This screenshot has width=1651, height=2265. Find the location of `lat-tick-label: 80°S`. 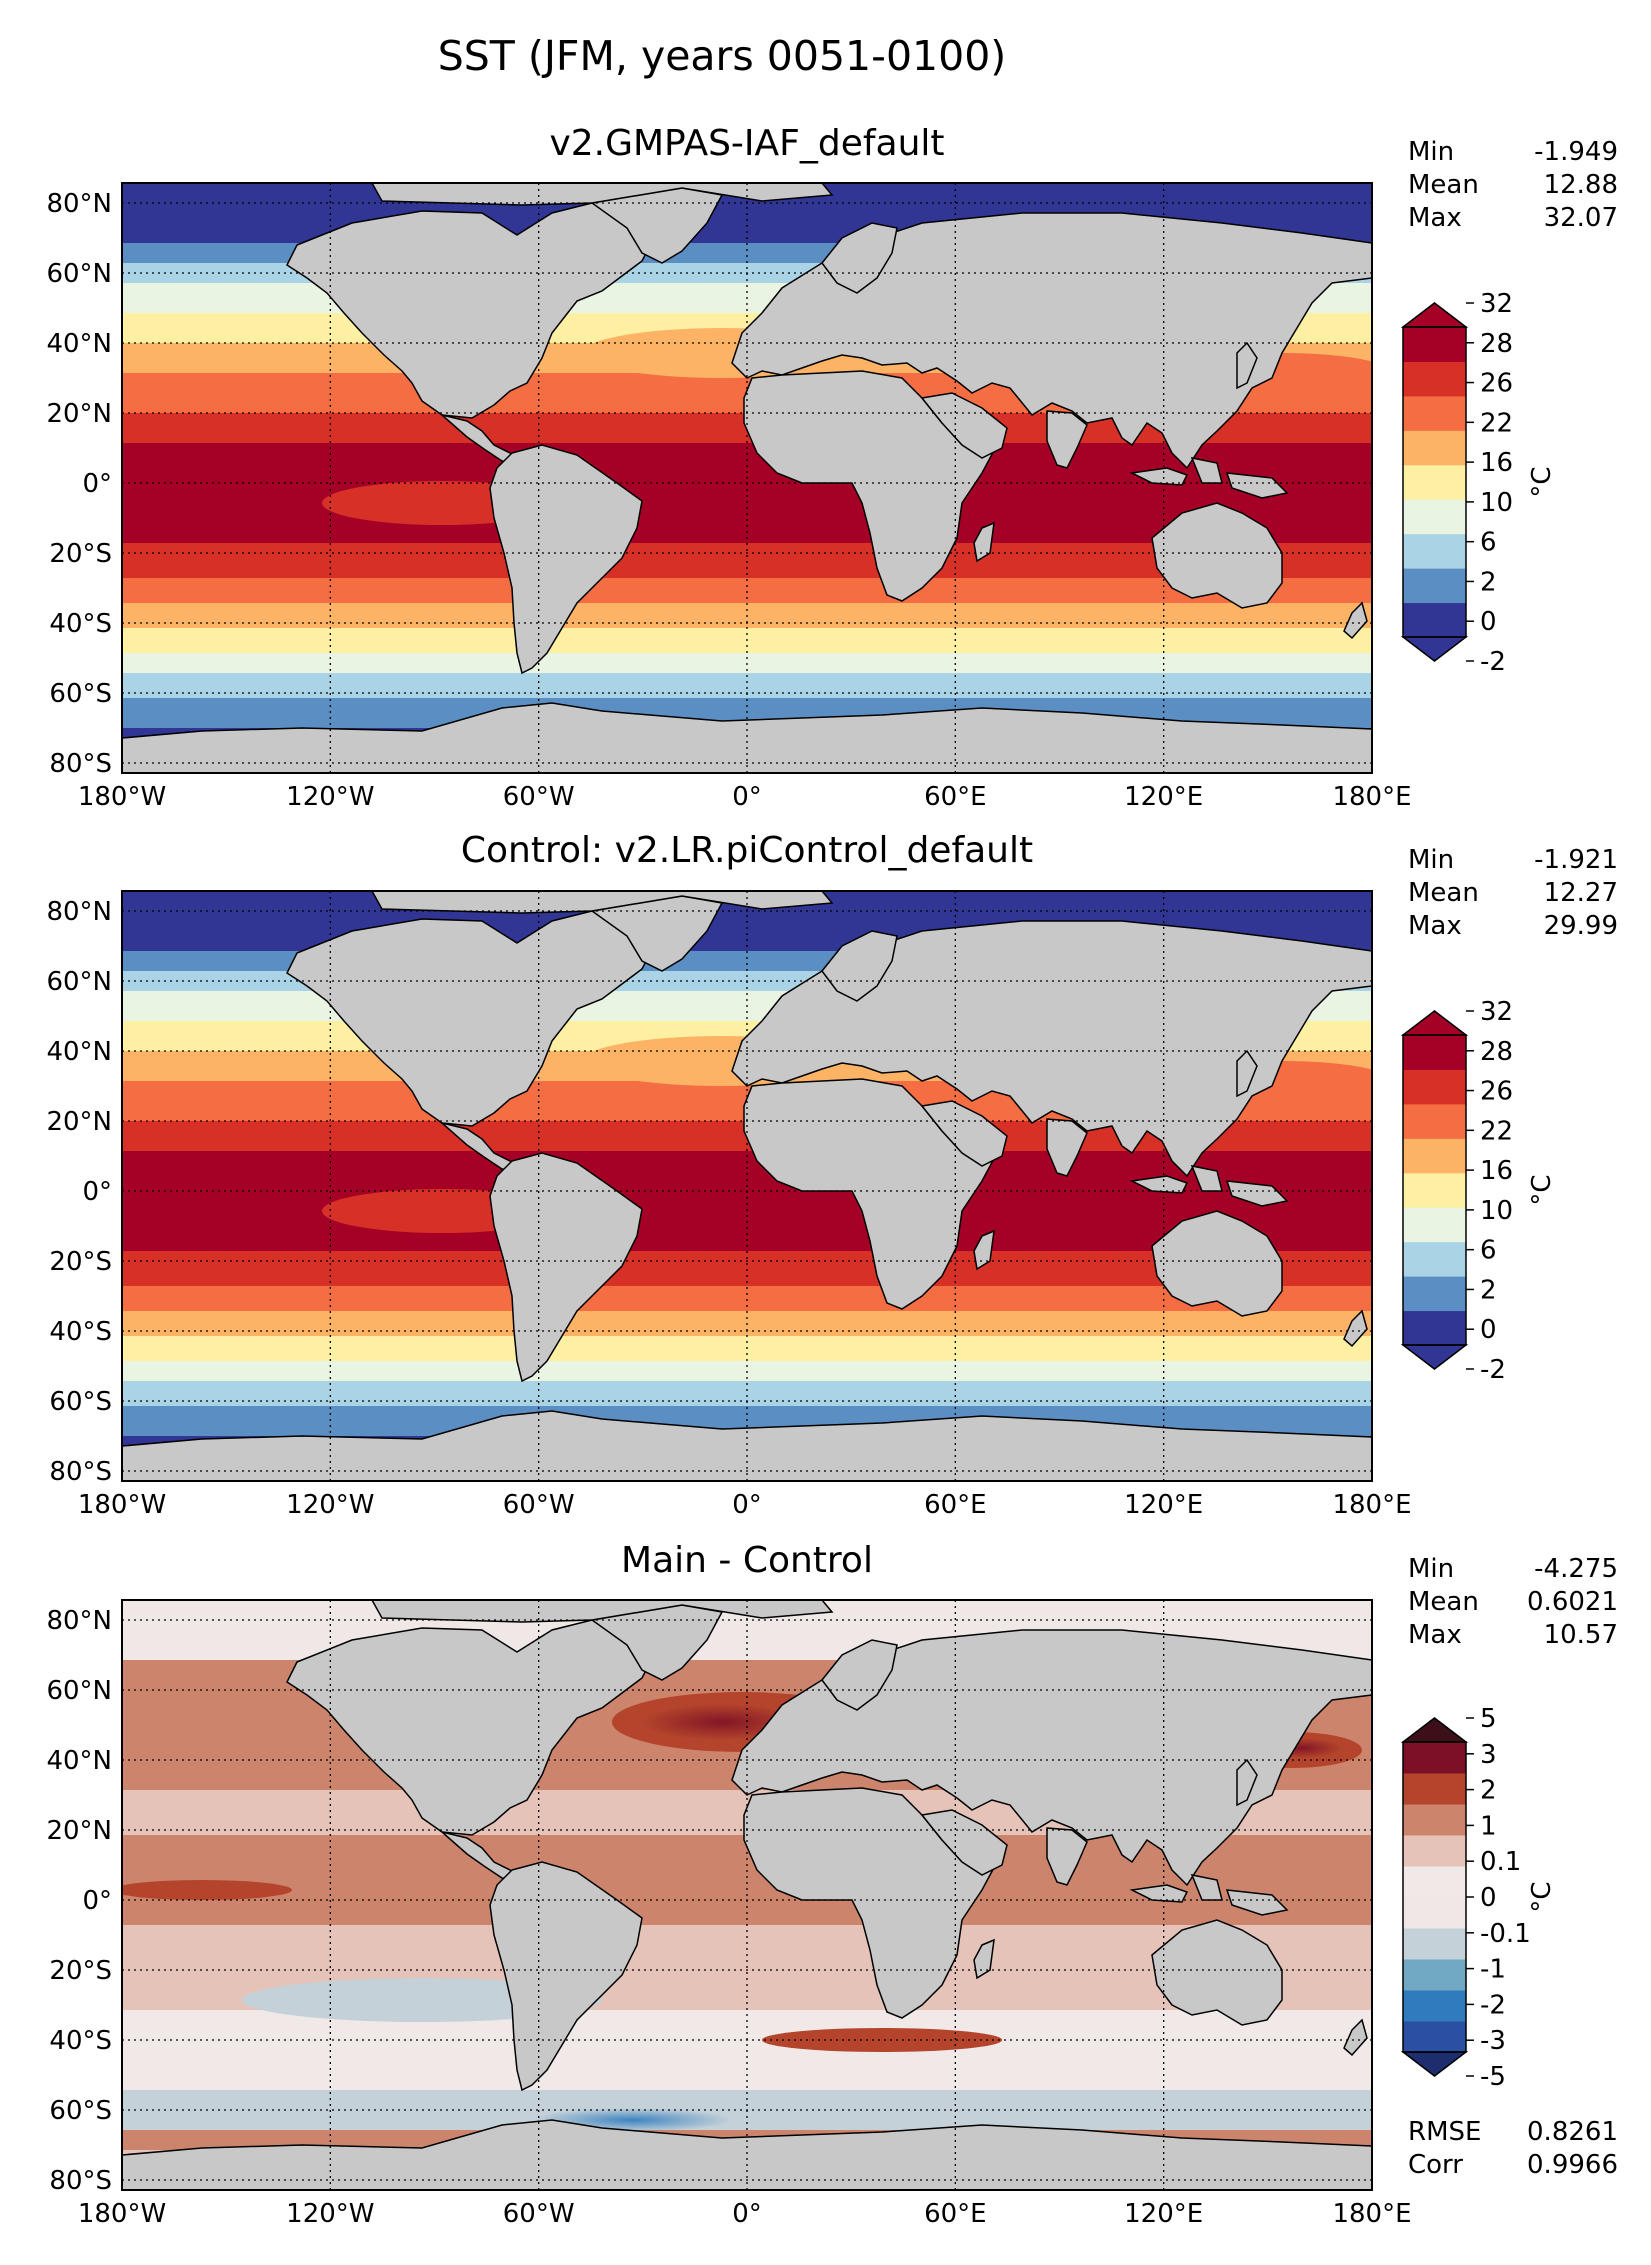

lat-tick-label: 80°S is located at coordinates (80, 2181).